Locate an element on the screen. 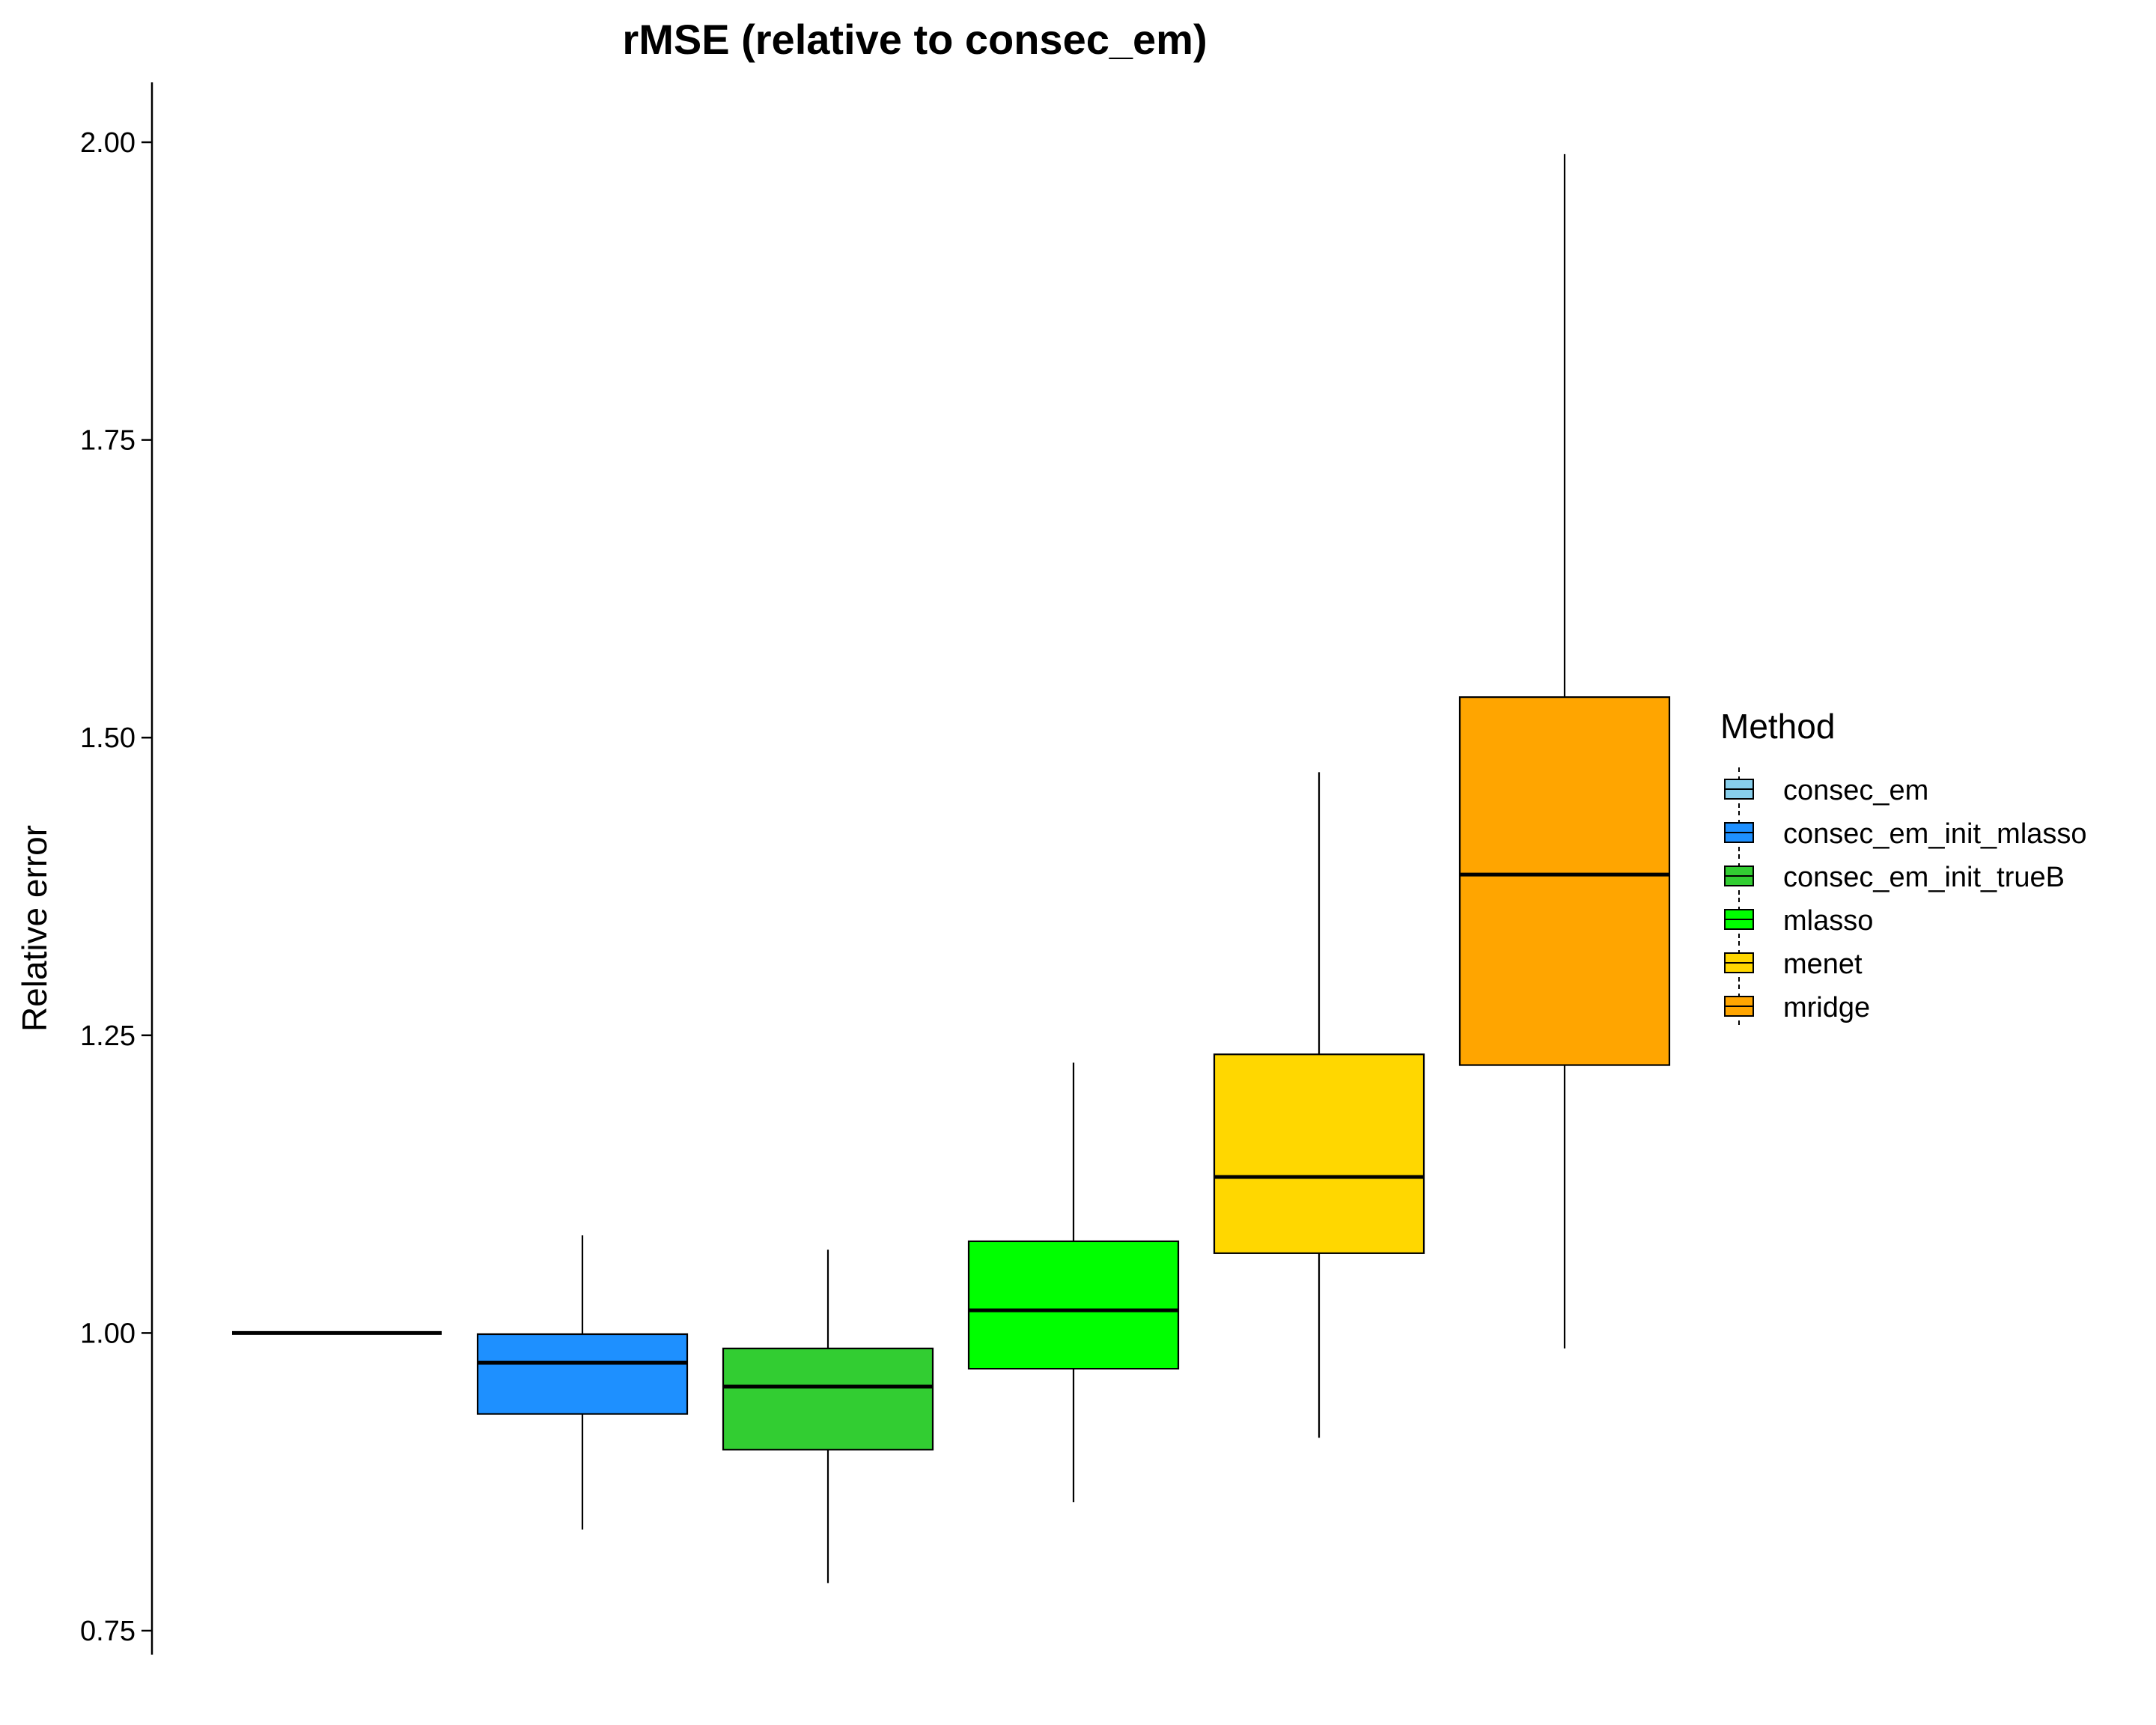 The height and width of the screenshot is (1725, 2156). legend-label: consec_em is located at coordinates (1855, 791).